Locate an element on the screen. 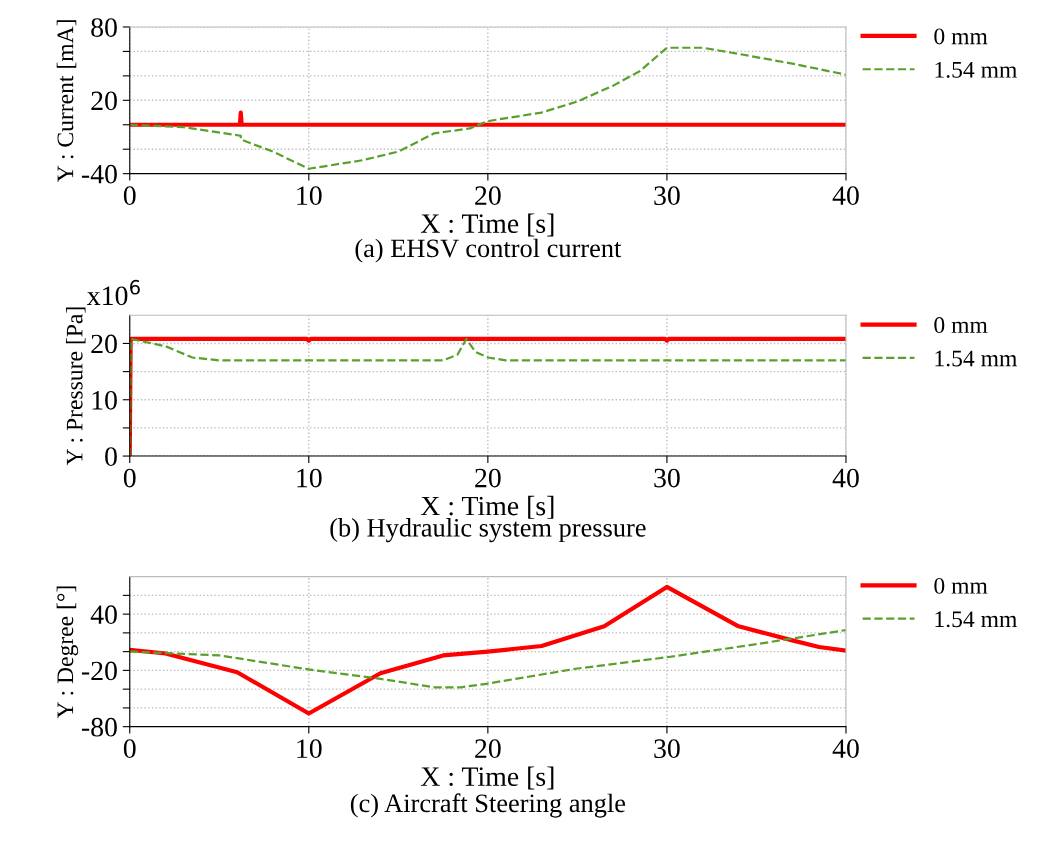 The height and width of the screenshot is (843, 1038). y-axis-title: Y : Current [mA] is located at coordinates (66, 101).